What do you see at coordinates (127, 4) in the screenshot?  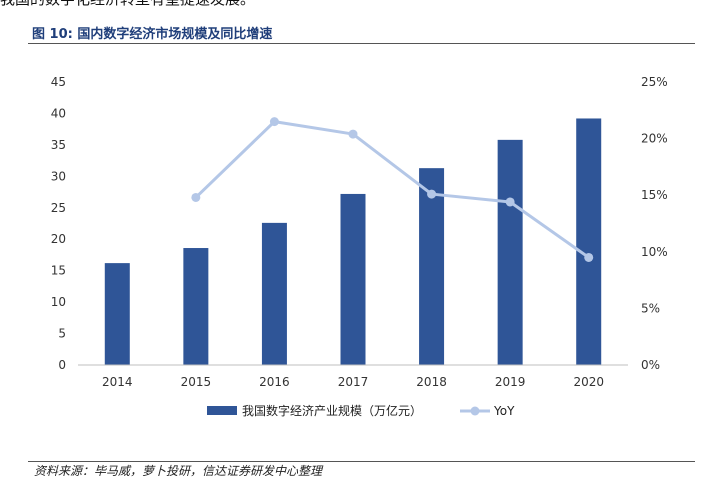 I see `intro-text: 我国的数字化经济转型有望提速发展。` at bounding box center [127, 4].